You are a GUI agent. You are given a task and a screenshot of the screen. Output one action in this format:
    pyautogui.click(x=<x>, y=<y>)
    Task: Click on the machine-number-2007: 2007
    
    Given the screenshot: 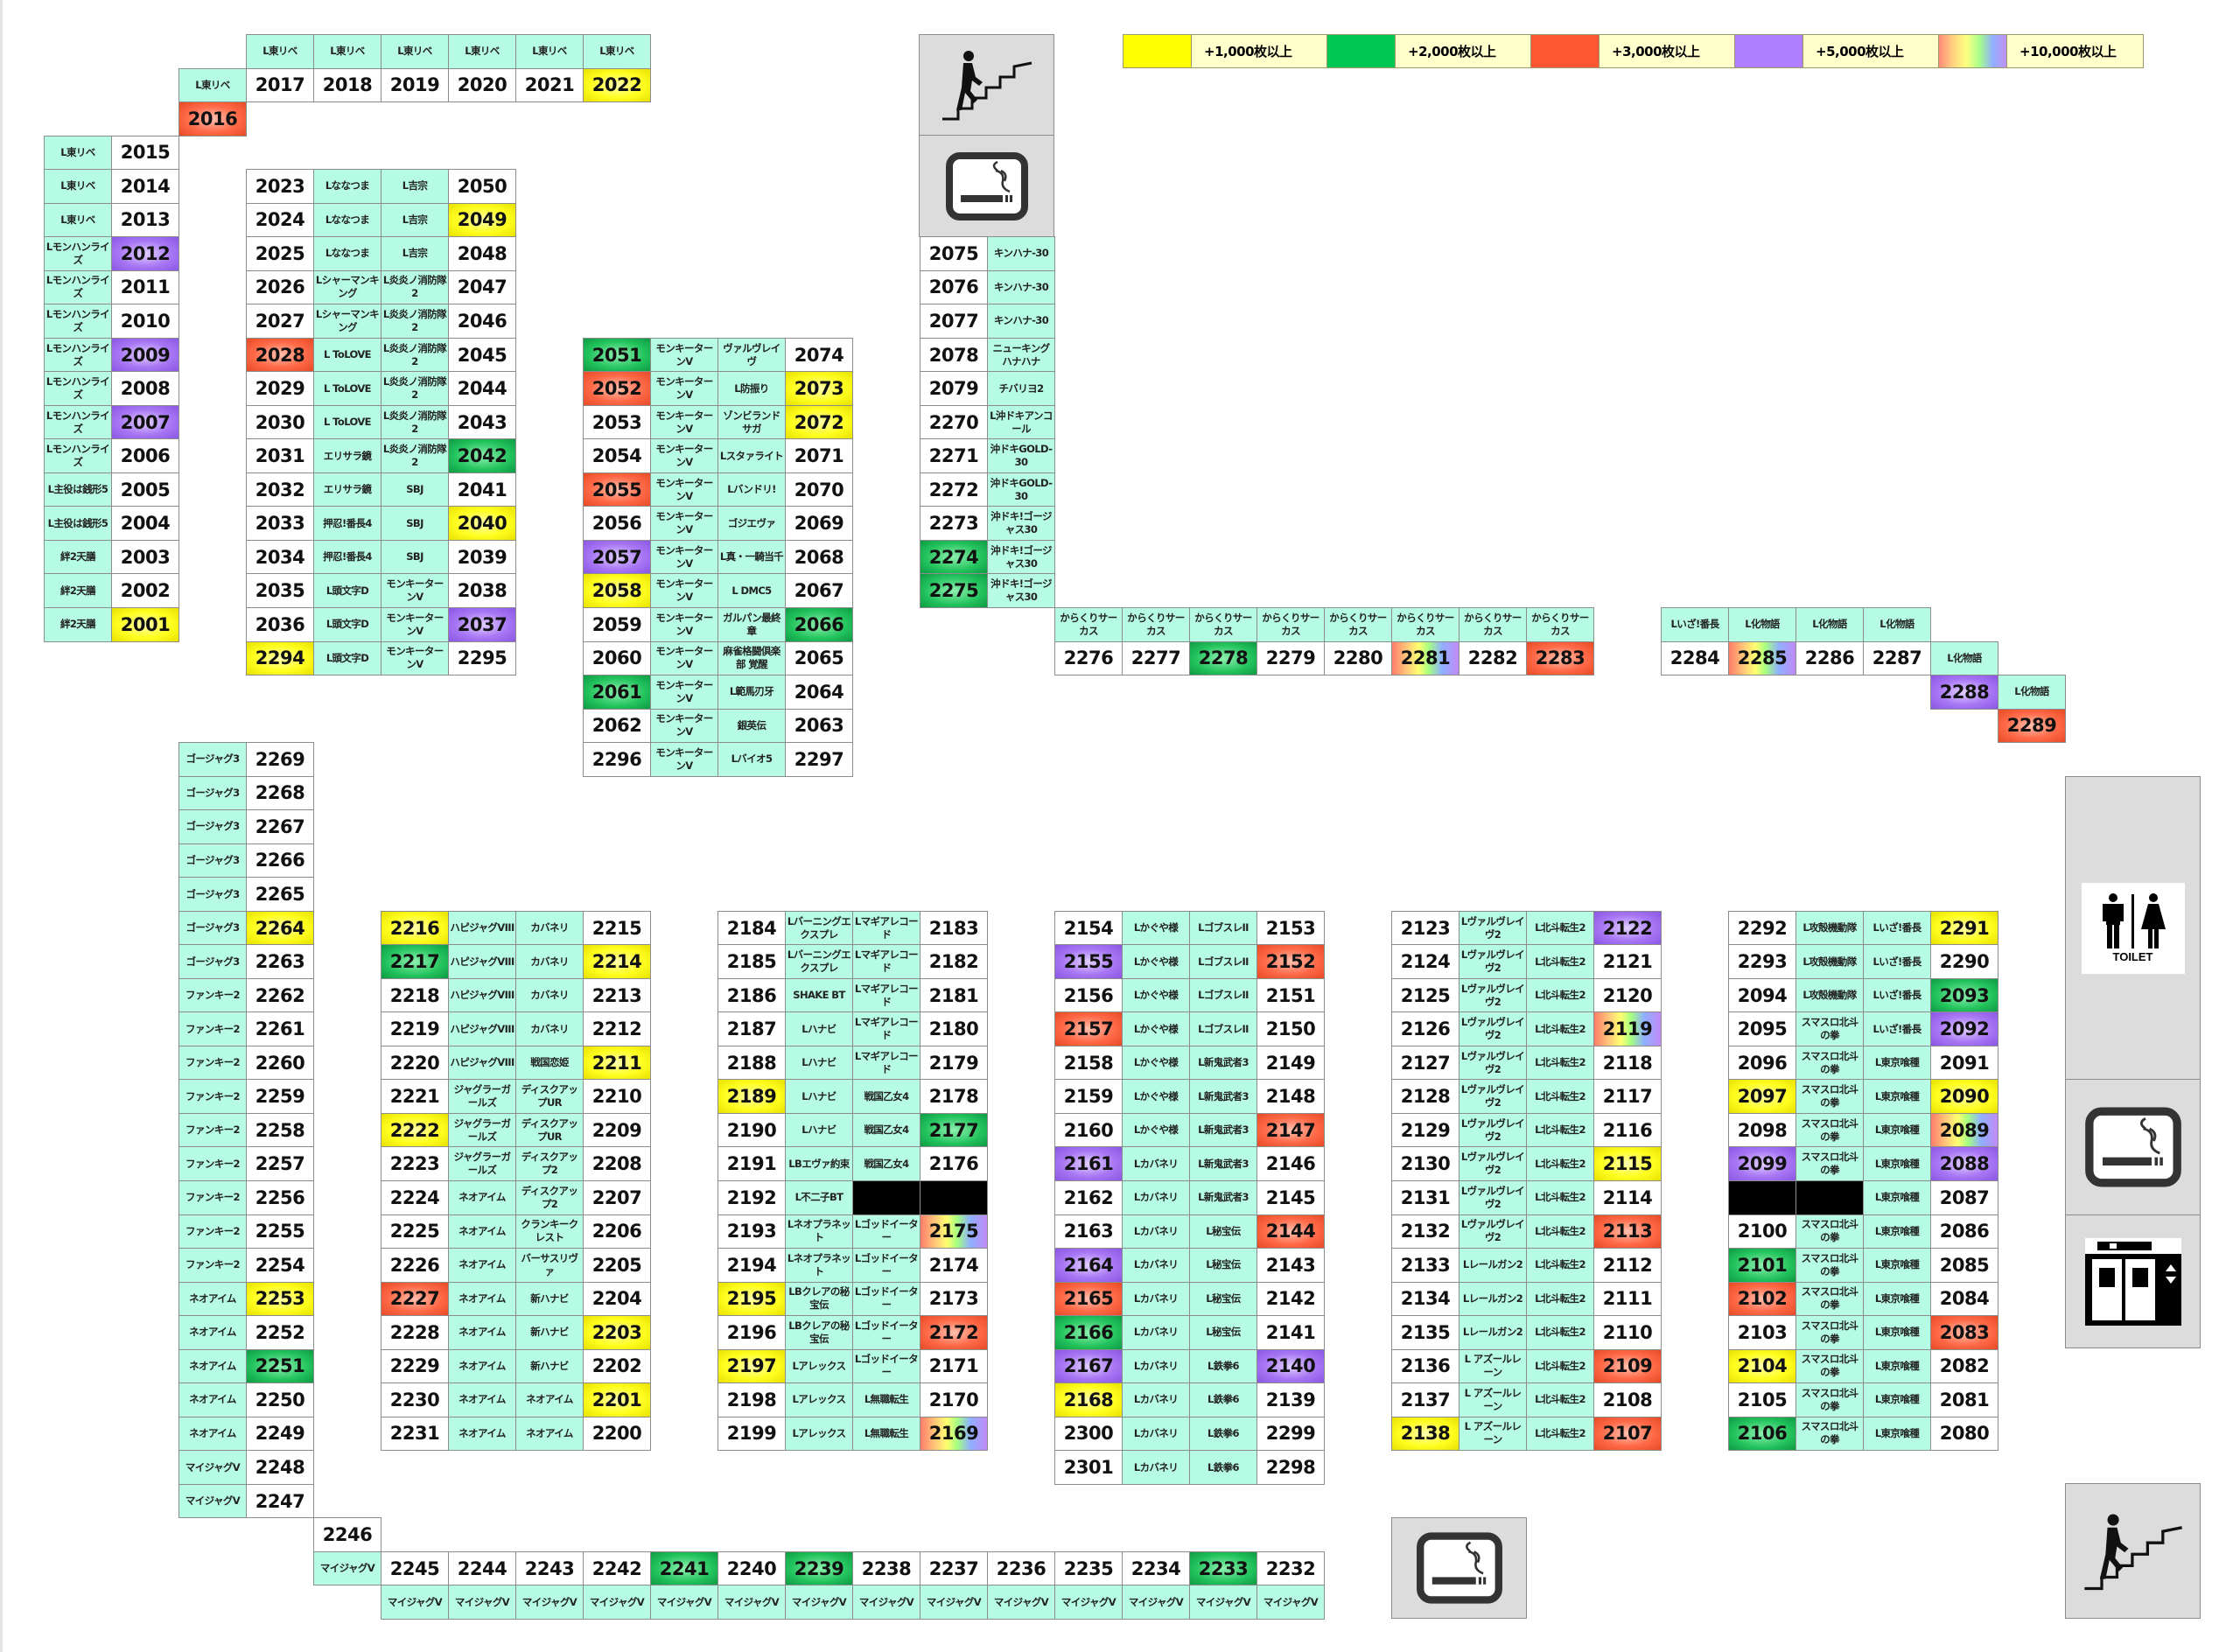 What is the action you would take?
    pyautogui.click(x=145, y=422)
    